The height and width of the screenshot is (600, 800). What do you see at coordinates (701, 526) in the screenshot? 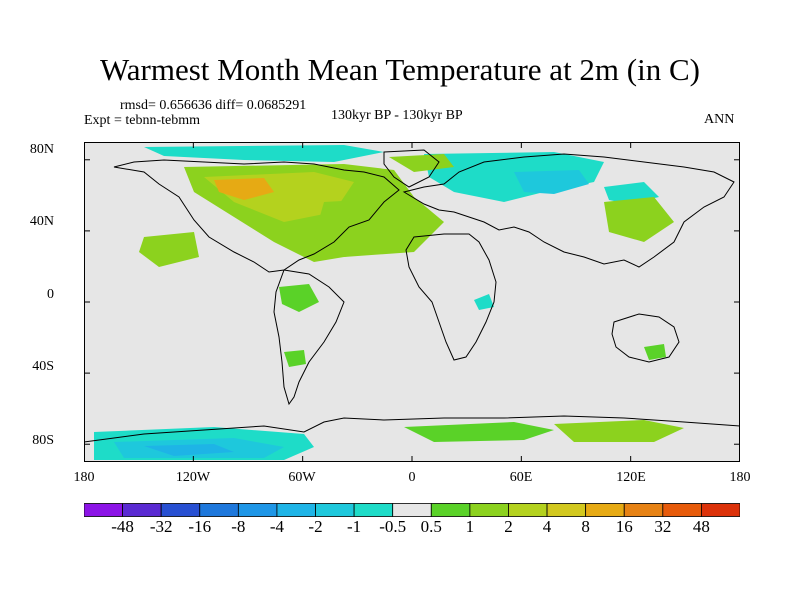
I see `colorbar-label: 48` at bounding box center [701, 526].